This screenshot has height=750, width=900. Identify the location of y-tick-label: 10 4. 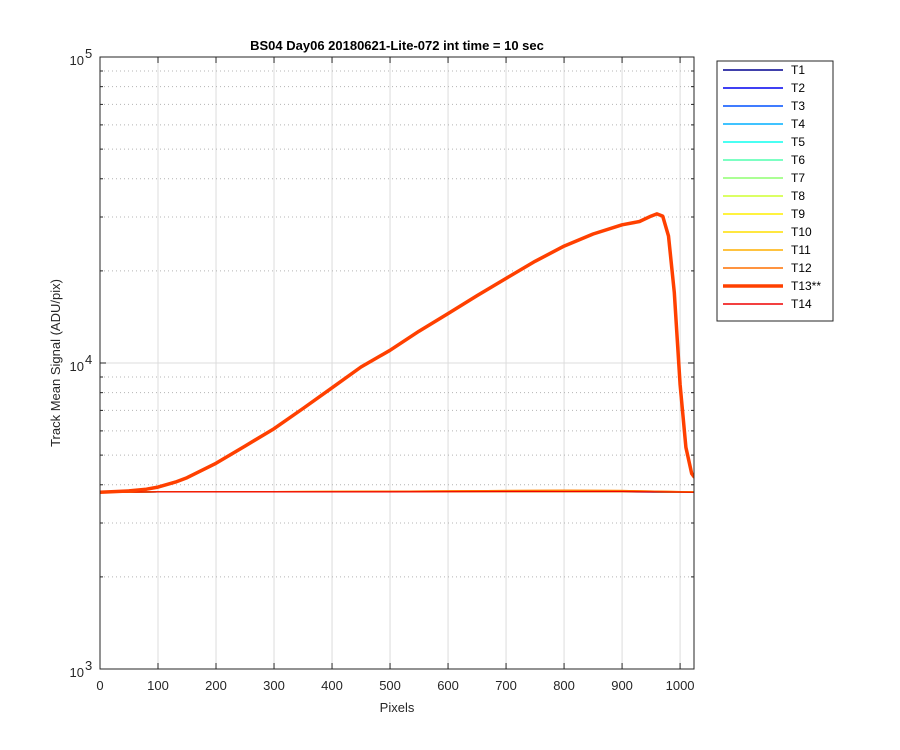
(81, 363).